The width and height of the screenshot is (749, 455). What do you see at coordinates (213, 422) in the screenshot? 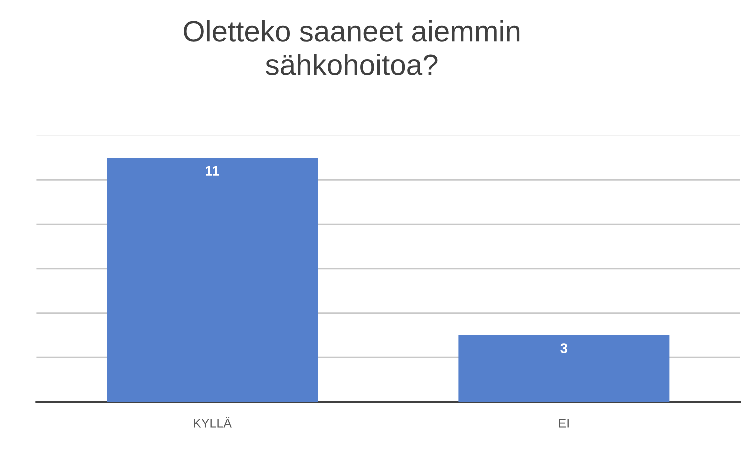
I see `x-tick-label: KYLLÄ` at bounding box center [213, 422].